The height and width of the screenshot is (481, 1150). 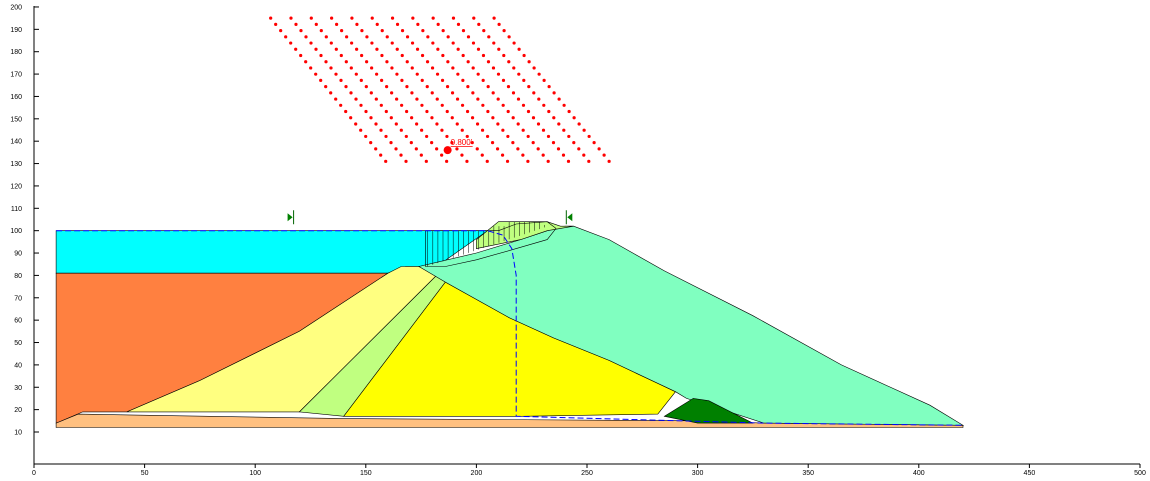 I want to click on y-tick-label: 30, so click(x=18, y=388).